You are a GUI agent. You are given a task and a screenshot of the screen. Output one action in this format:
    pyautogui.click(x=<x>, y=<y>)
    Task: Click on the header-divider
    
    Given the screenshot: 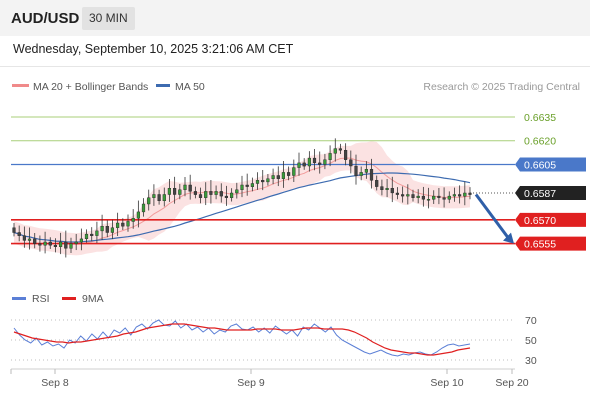 What is the action you would take?
    pyautogui.click(x=295, y=66)
    